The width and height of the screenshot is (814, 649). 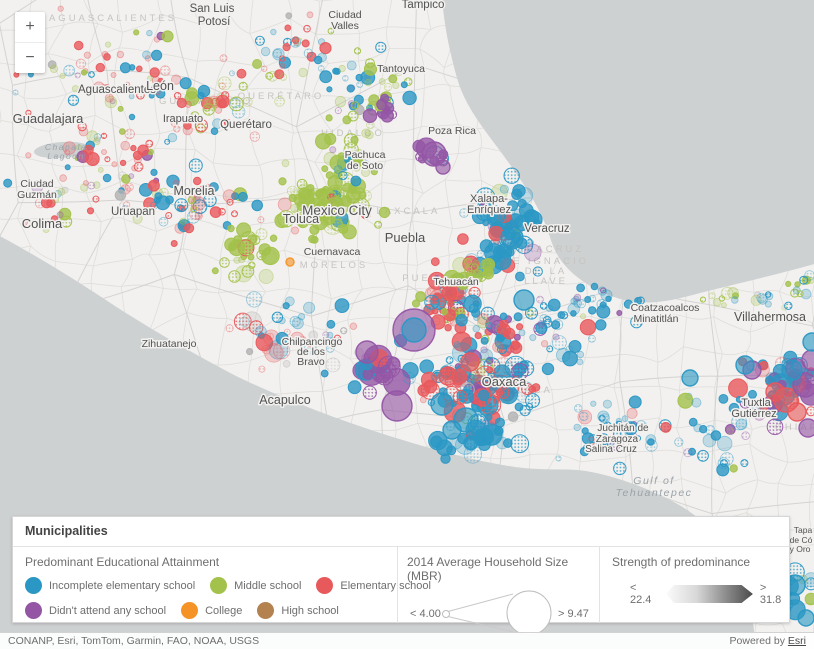 I want to click on zoom-in-button: +, so click(x=30, y=27).